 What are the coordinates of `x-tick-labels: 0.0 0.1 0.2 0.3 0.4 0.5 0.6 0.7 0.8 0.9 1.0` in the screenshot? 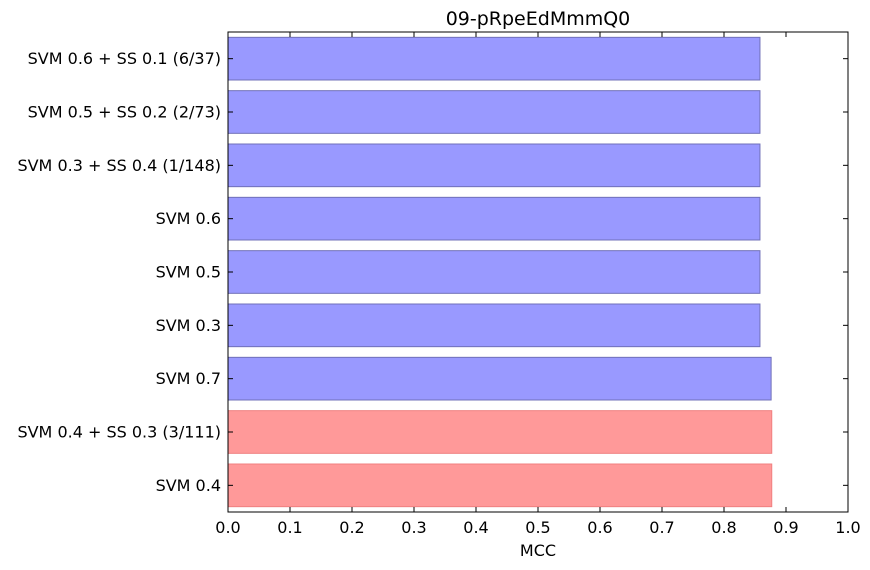 It's located at (537, 527).